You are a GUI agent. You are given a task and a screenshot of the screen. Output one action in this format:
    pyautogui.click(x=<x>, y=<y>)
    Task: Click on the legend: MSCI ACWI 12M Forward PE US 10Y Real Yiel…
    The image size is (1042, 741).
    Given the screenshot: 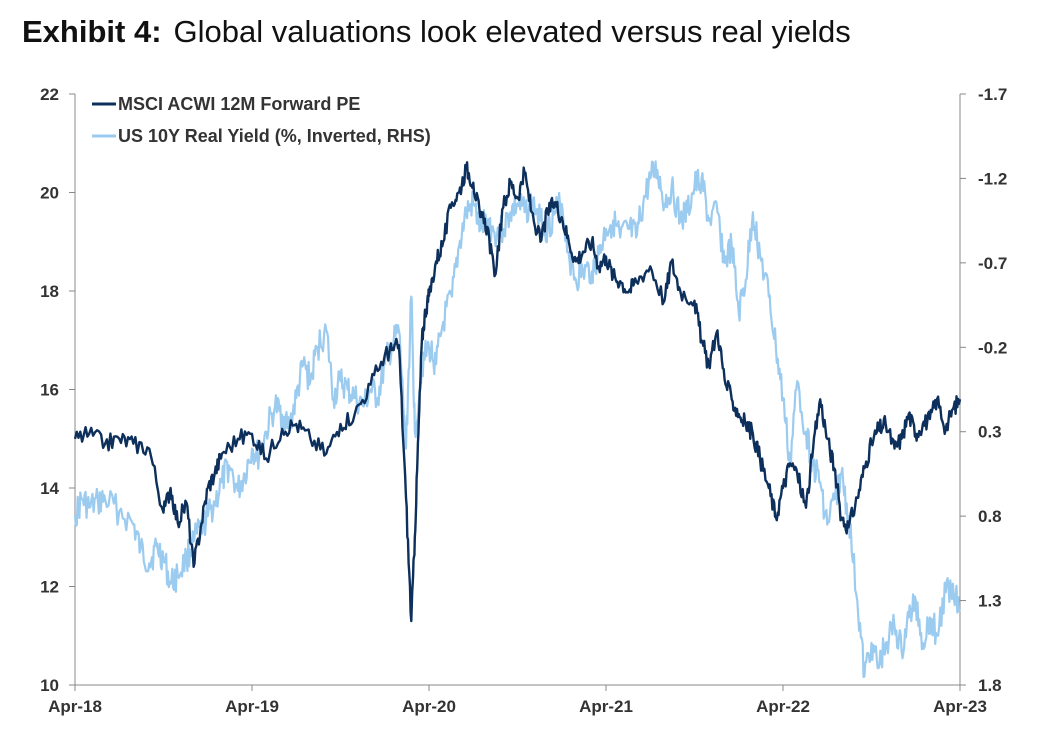 What is the action you would take?
    pyautogui.click(x=261, y=120)
    